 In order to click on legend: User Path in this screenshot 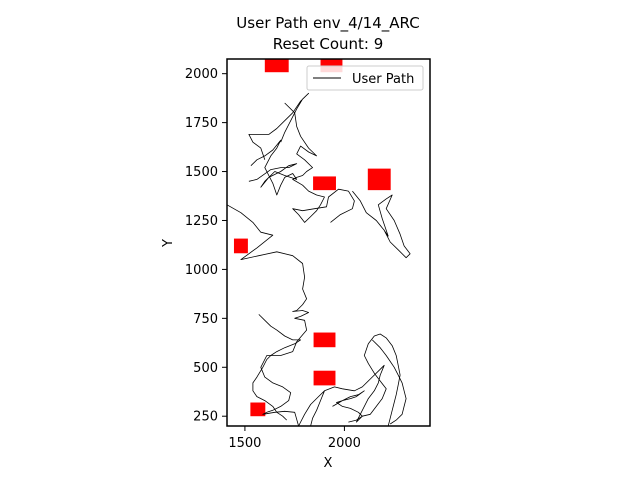, I will do `click(365, 78)`.